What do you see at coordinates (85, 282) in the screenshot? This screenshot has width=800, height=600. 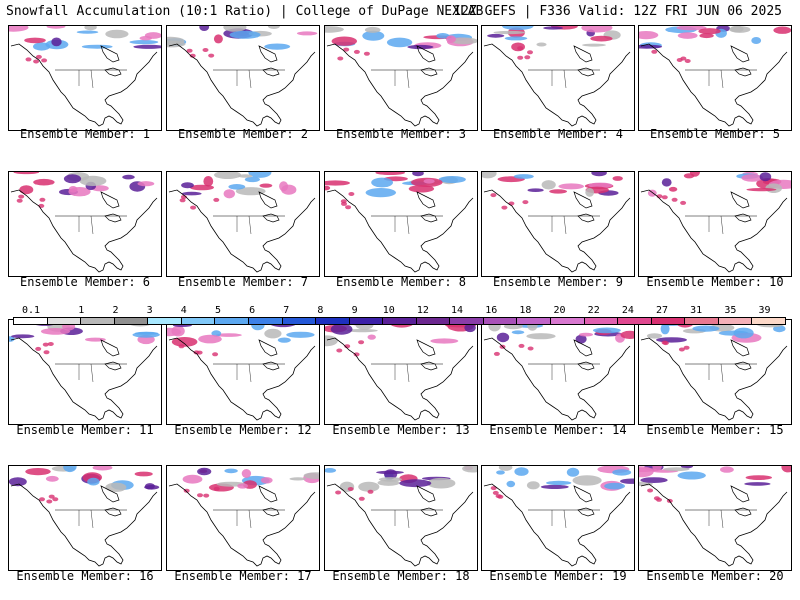 I see `ensemble-member-label: Ensemble Member: 6` at bounding box center [85, 282].